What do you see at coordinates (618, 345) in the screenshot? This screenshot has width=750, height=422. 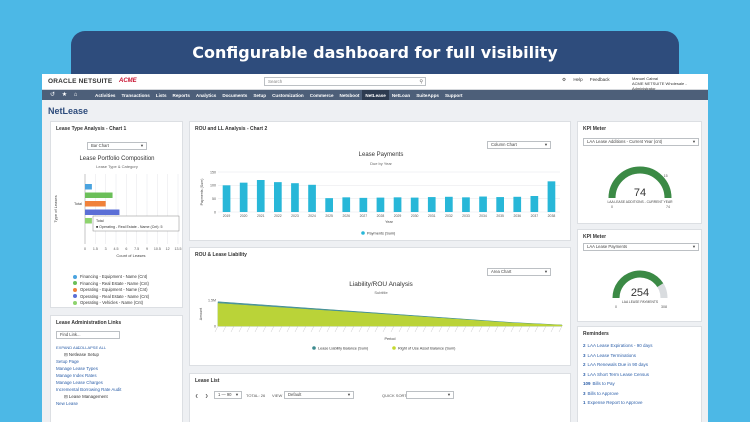 I see `reminder-item: 2 LAA Lease Expirations - 90 days` at bounding box center [618, 345].